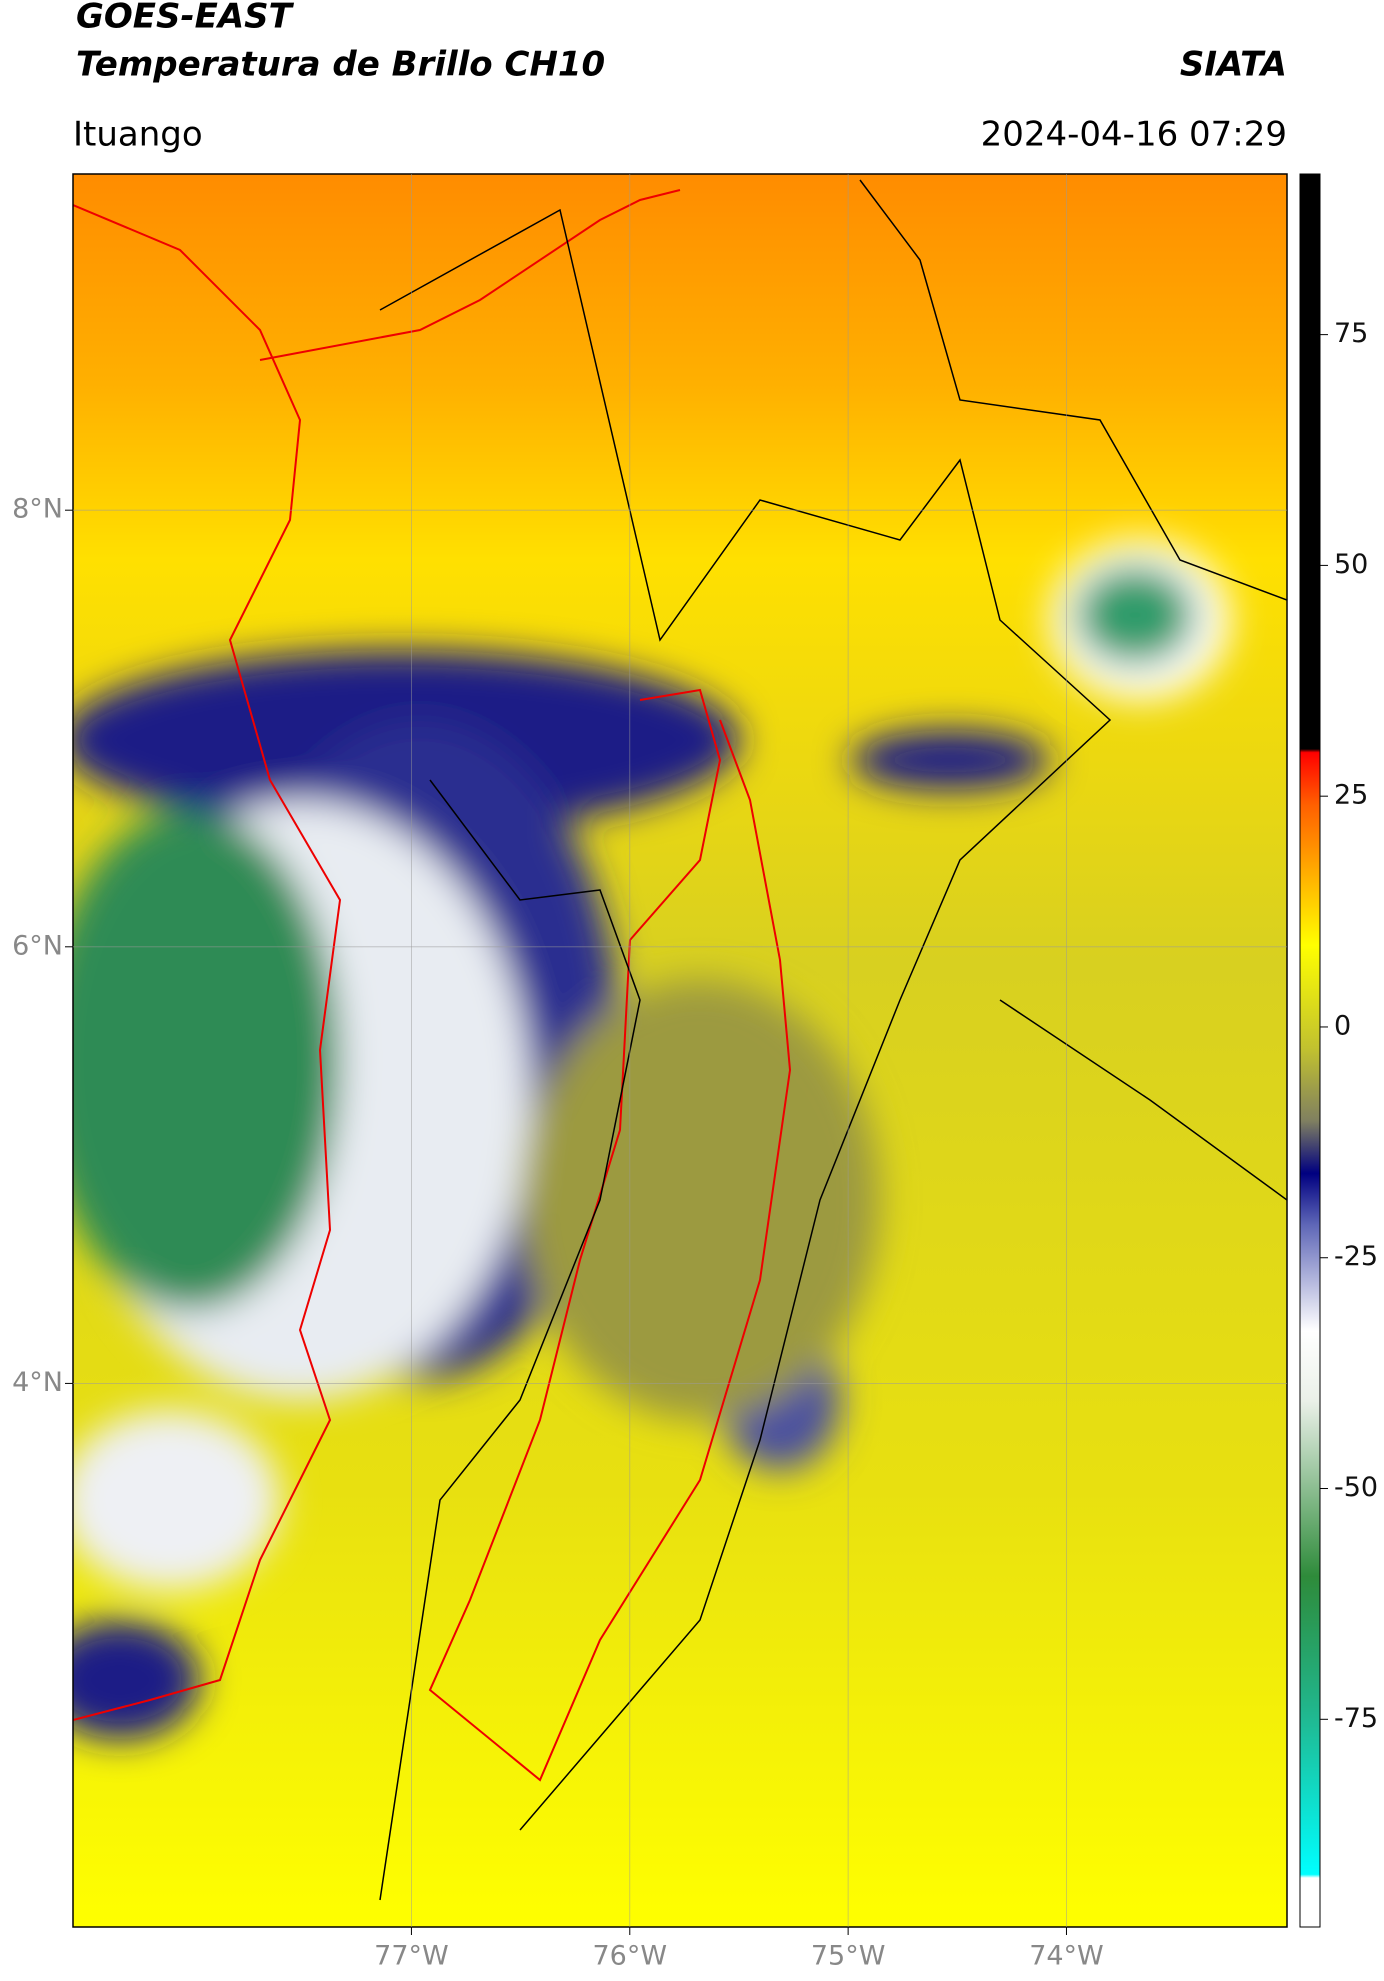 The image size is (1384, 1981). Describe the element at coordinates (1066, 1956) in the screenshot. I see `x-tick-label: 74°W` at that location.